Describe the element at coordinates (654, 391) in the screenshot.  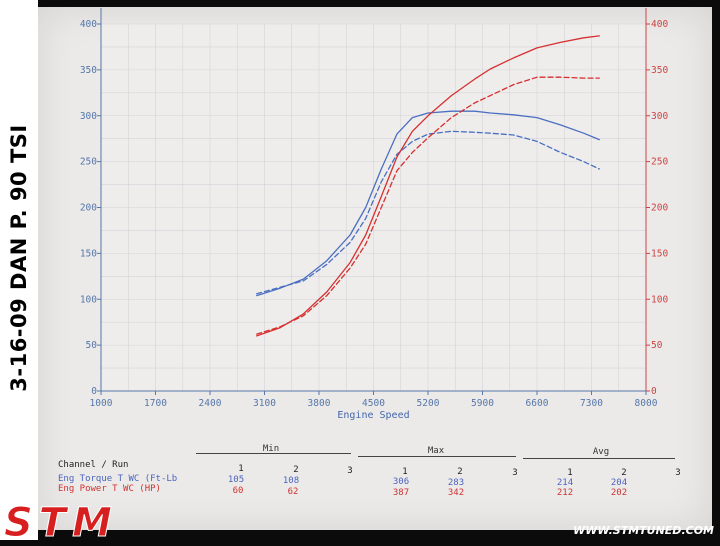
I see `y-right-tick-label: 0` at that location.